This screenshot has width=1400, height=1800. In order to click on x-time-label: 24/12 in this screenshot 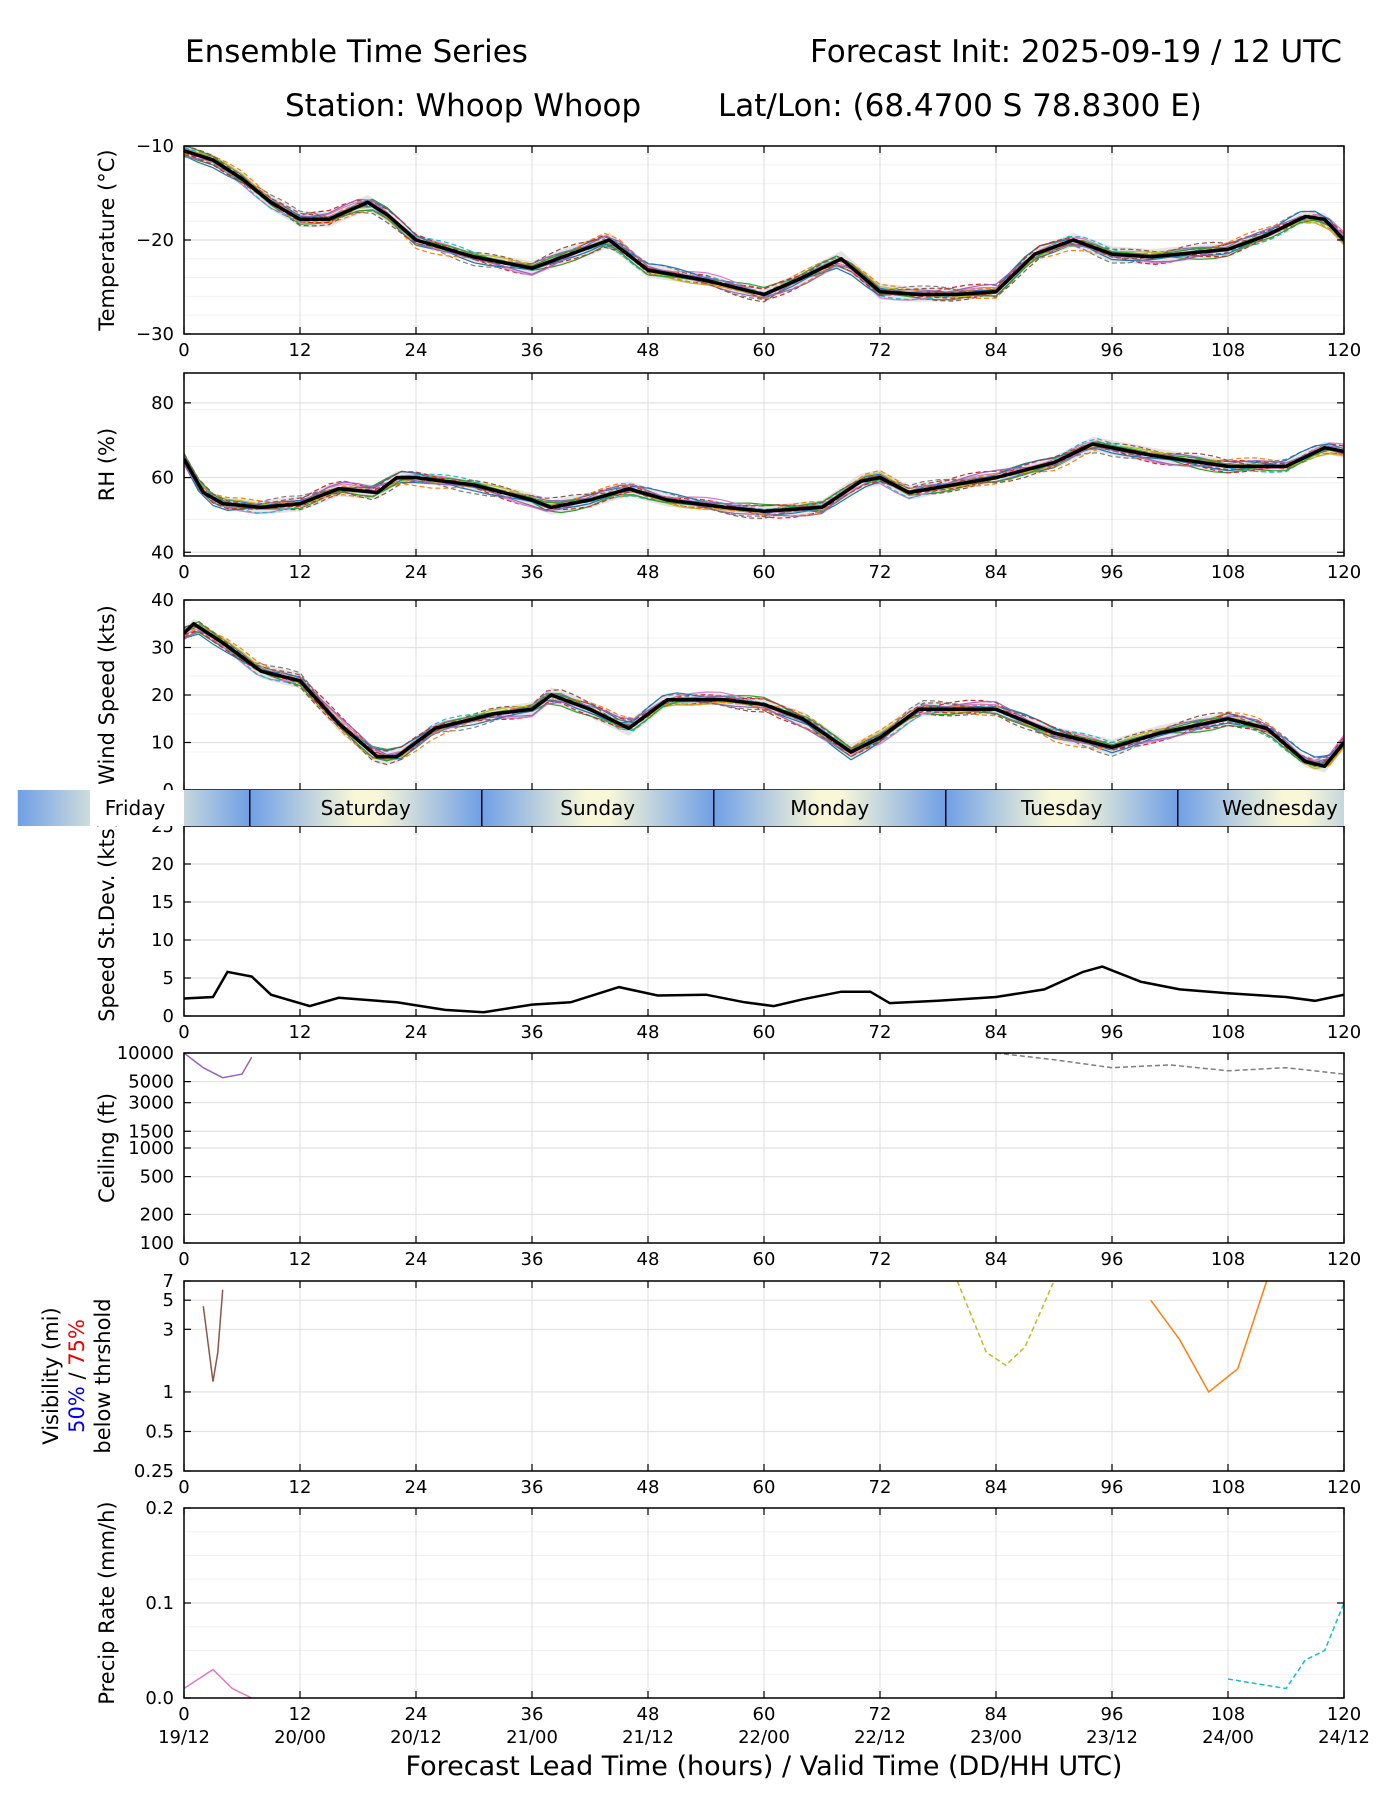, I will do `click(1344, 1737)`.